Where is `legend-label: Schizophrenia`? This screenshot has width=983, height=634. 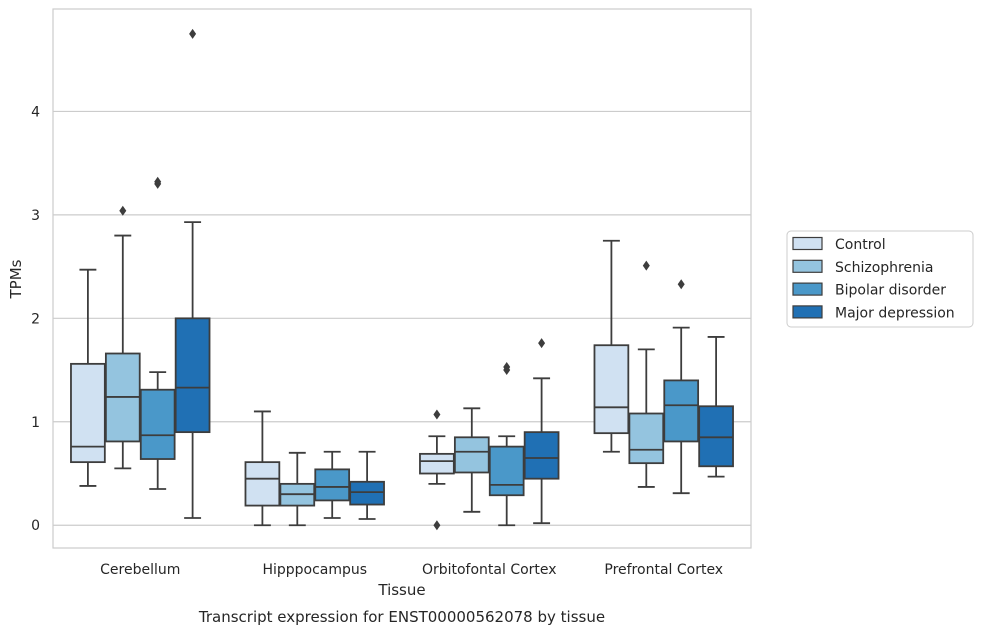 legend-label: Schizophrenia is located at coordinates (884, 268).